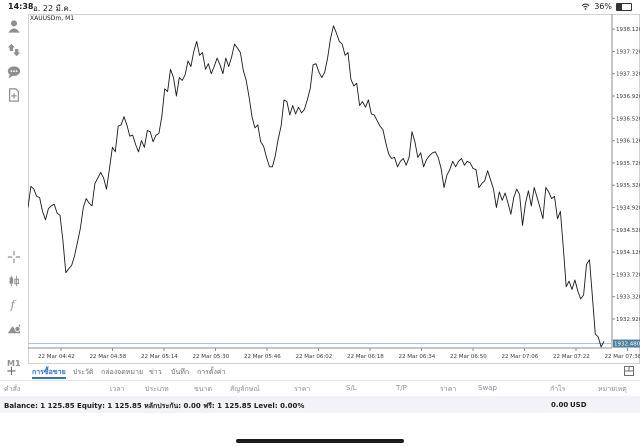 This screenshot has width=640, height=447. What do you see at coordinates (558, 389) in the screenshot?
I see `header-profit: กำไร` at bounding box center [558, 389].